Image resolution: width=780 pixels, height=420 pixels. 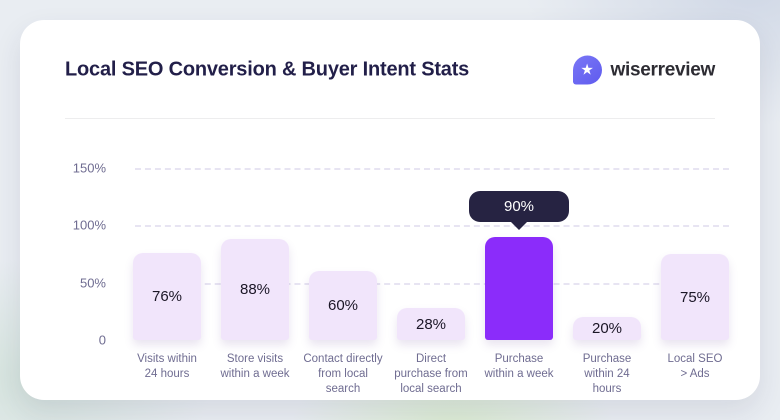 I want to click on x-tick-visits-within-24-hours: Visits within 24 hours, so click(x=167, y=367).